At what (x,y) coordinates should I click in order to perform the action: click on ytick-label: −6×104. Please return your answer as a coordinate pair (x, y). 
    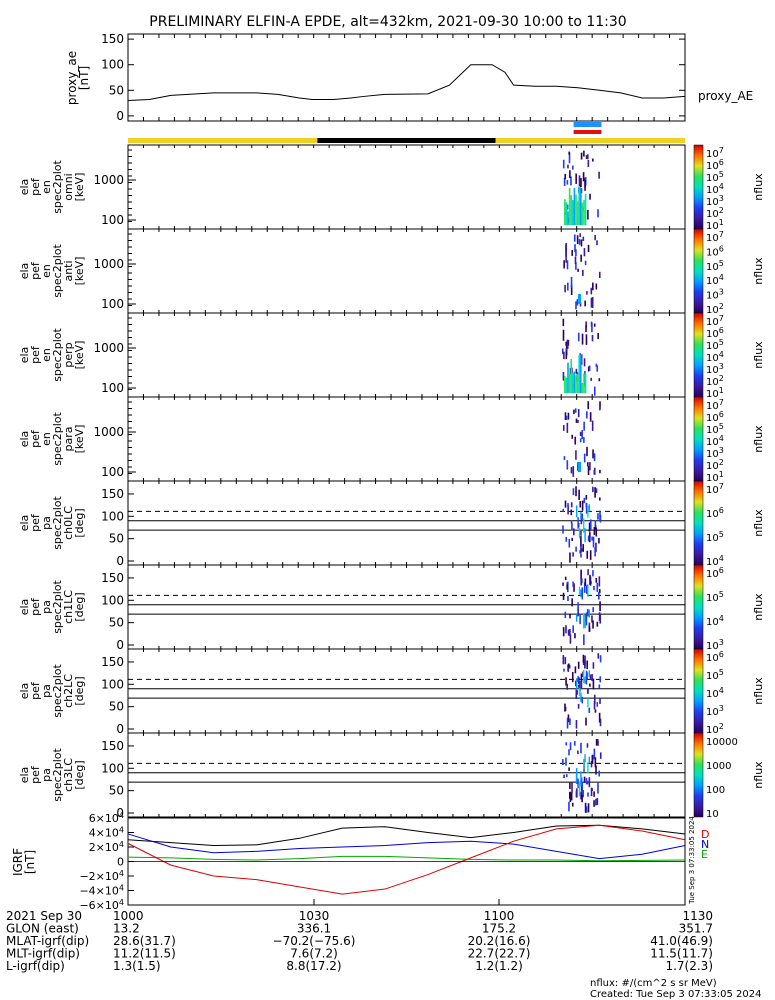
    Looking at the image, I should click on (101, 905).